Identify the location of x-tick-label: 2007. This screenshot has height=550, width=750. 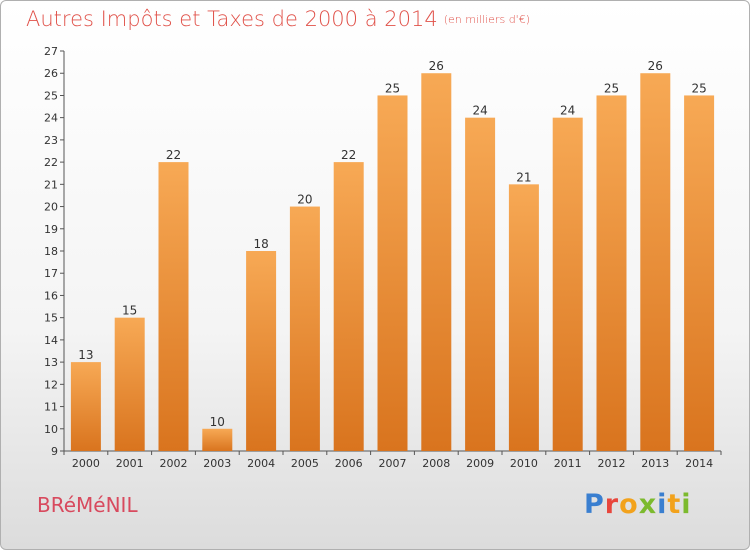
(393, 463).